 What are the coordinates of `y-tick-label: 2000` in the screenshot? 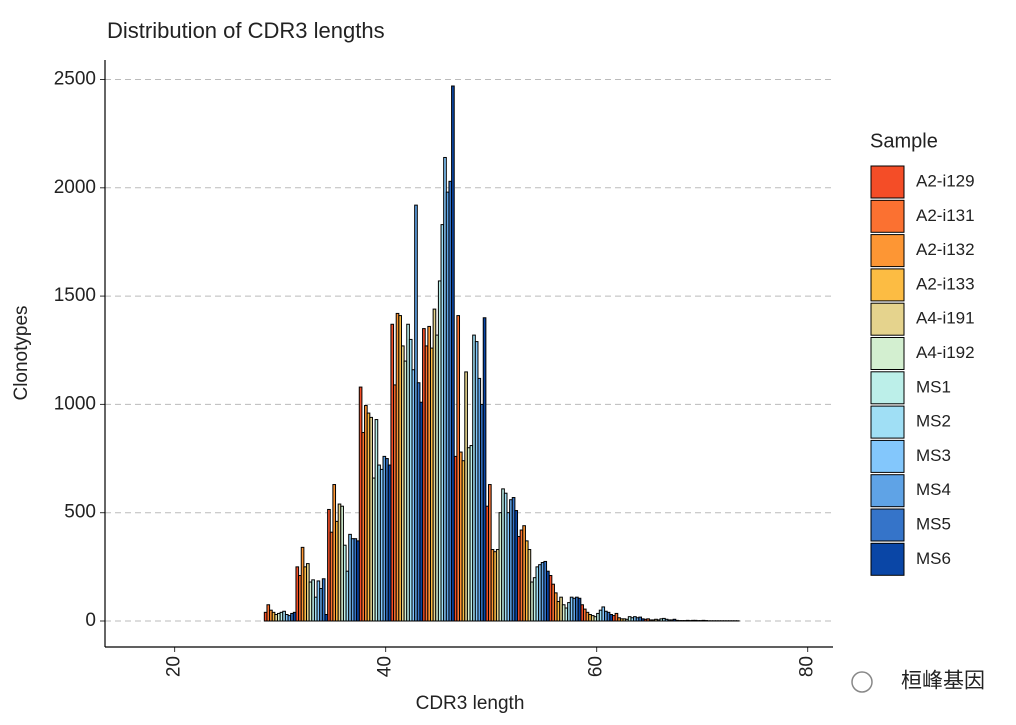 It's located at (75, 187).